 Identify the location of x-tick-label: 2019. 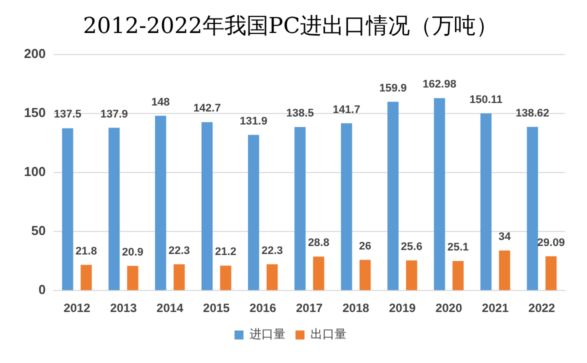
(402, 308).